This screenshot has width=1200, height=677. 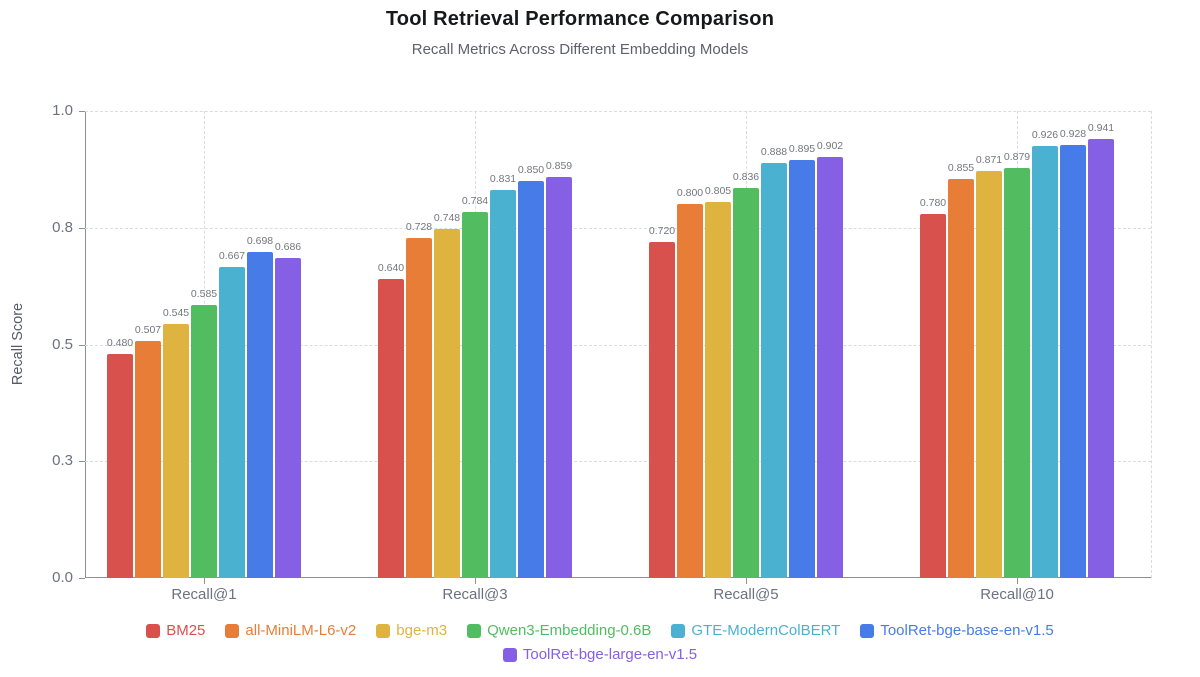 What do you see at coordinates (148, 330) in the screenshot?
I see `bar-value-label: 0.507` at bounding box center [148, 330].